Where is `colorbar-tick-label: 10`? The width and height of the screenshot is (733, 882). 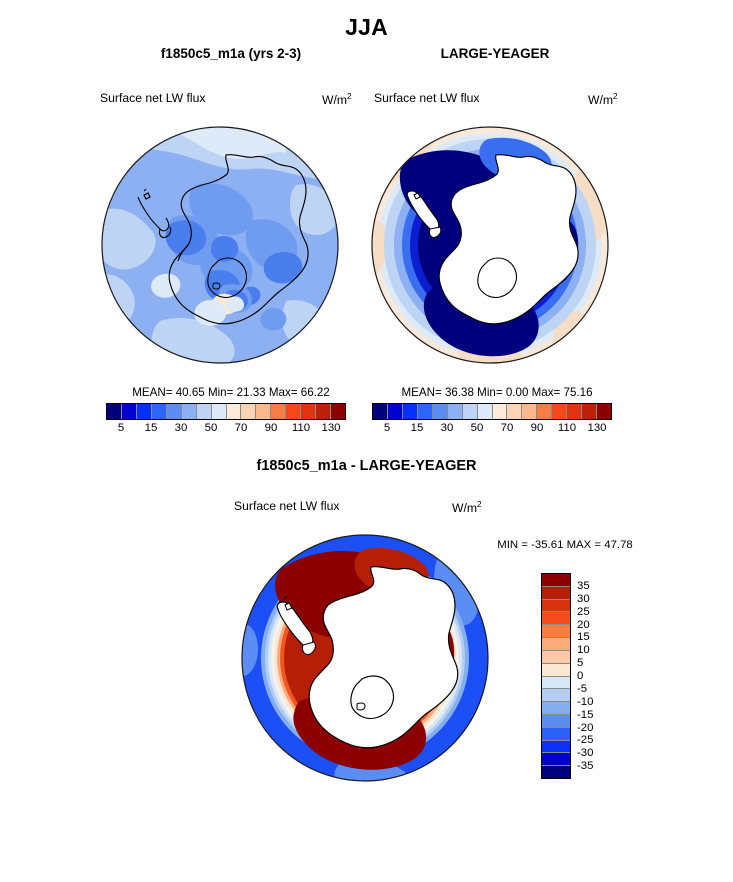
colorbar-tick-label: 10 is located at coordinates (583, 650).